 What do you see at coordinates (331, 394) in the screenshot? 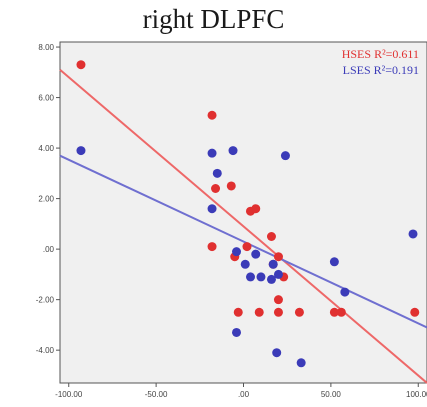
I see `x-tick-label: 50.00` at bounding box center [331, 394].